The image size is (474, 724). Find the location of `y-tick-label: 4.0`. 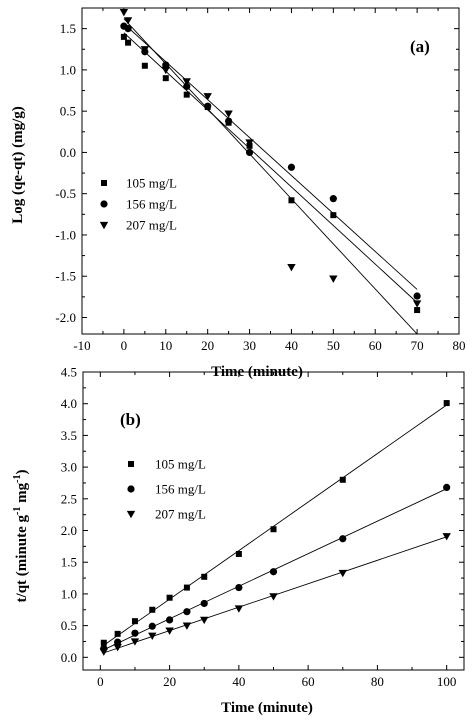

y-tick-label: 4.0 is located at coordinates (69, 403).